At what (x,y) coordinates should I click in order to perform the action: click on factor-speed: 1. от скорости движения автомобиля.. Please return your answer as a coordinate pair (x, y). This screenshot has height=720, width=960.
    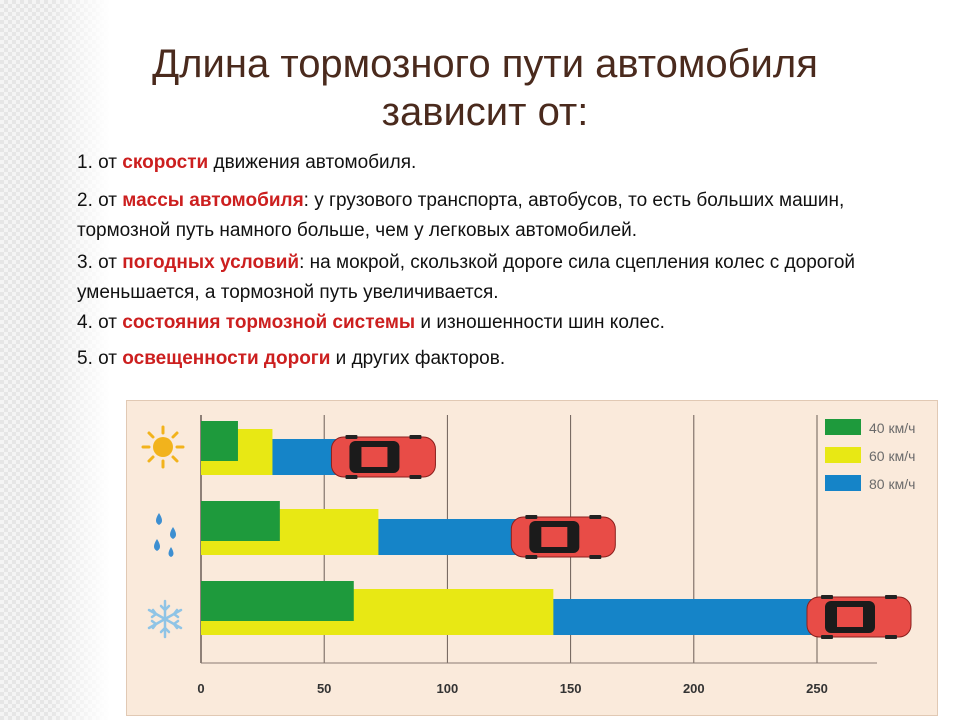
    Looking at the image, I should click on (247, 162).